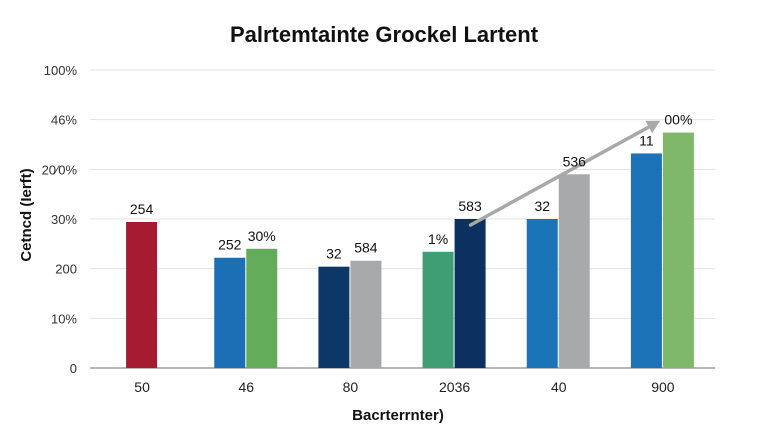 The image size is (768, 439). I want to click on x-tick-label: 2036, so click(454, 387).